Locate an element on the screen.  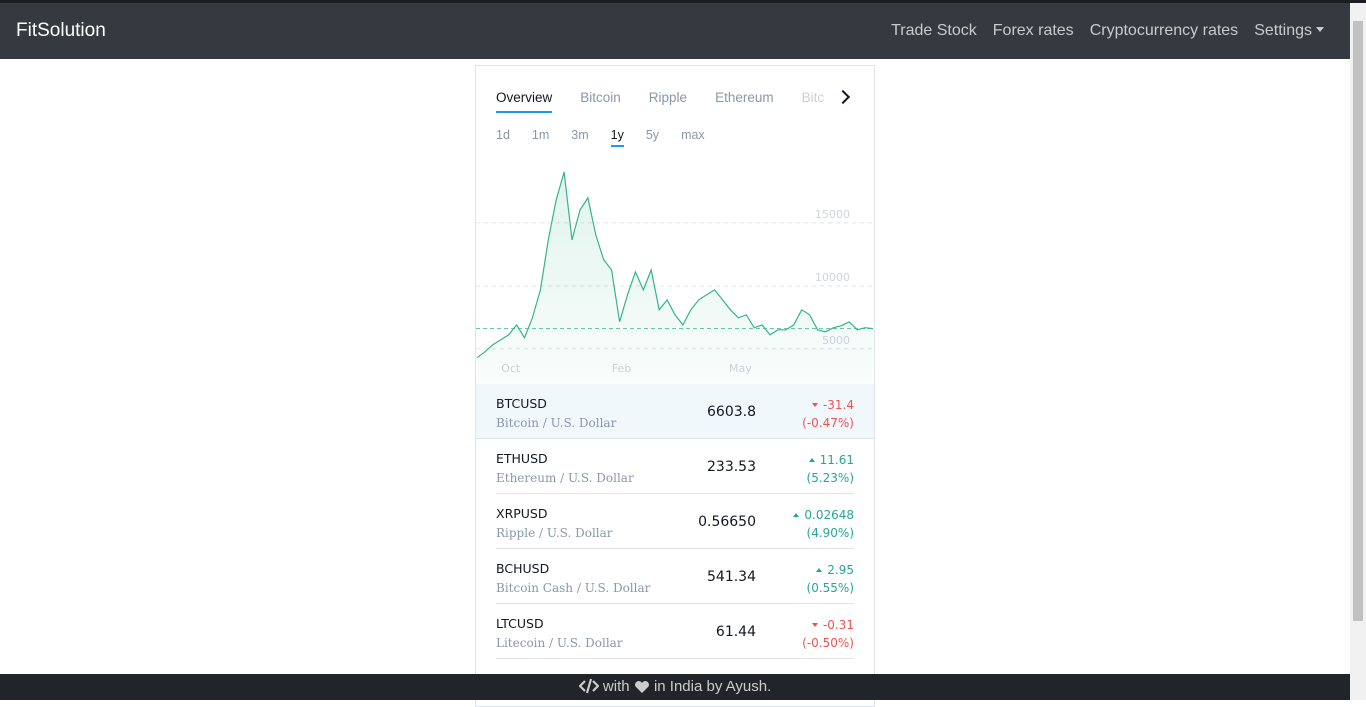
y-tick-label: 10000 is located at coordinates (832, 277).